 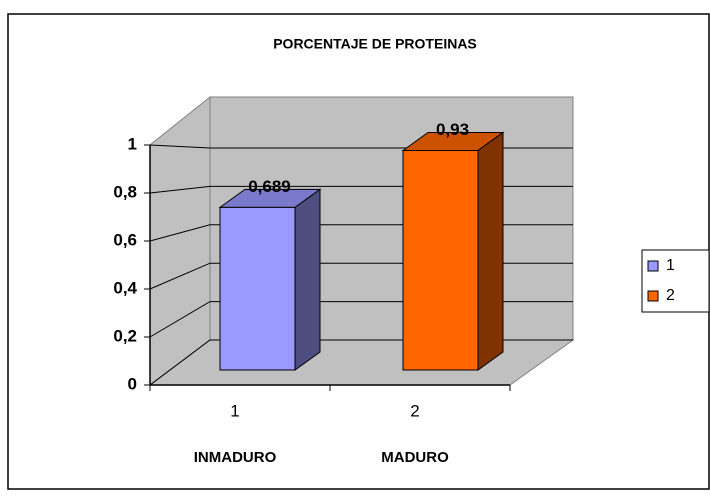 I want to click on y-tick-label: 0,4, so click(x=125, y=287).